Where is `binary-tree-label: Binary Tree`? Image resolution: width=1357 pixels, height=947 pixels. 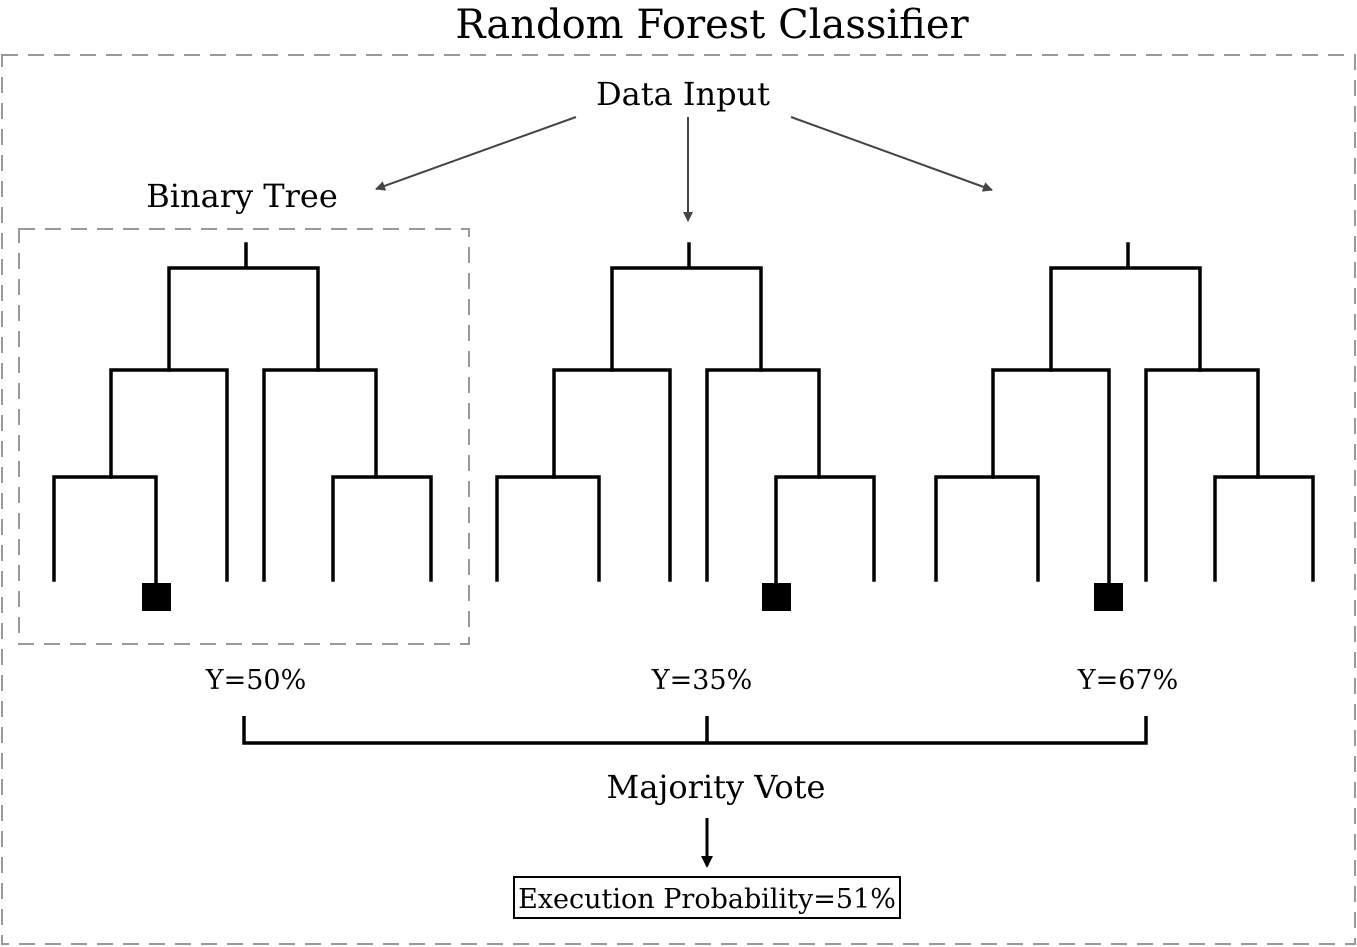
binary-tree-label: Binary Tree is located at coordinates (242, 196).